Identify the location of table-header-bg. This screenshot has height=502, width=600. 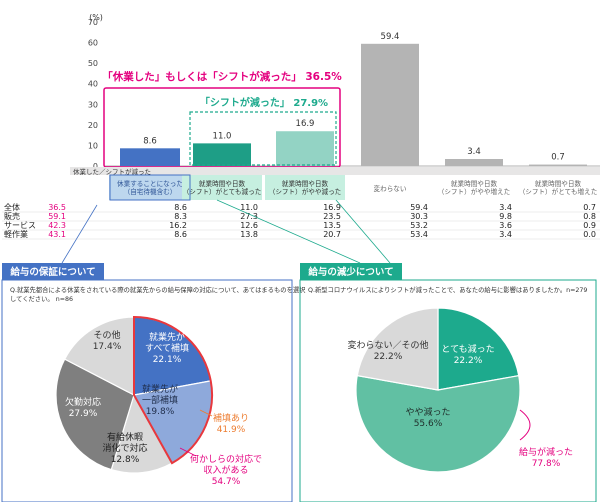
(335, 171).